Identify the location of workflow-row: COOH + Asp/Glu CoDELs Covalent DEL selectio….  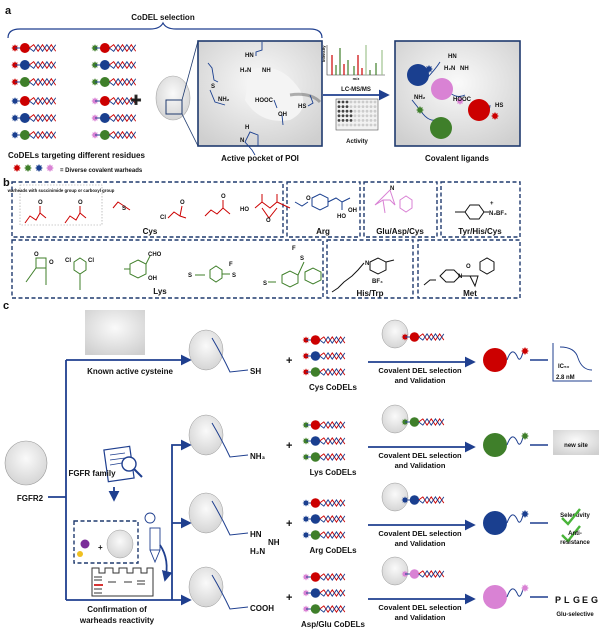
(368, 592).